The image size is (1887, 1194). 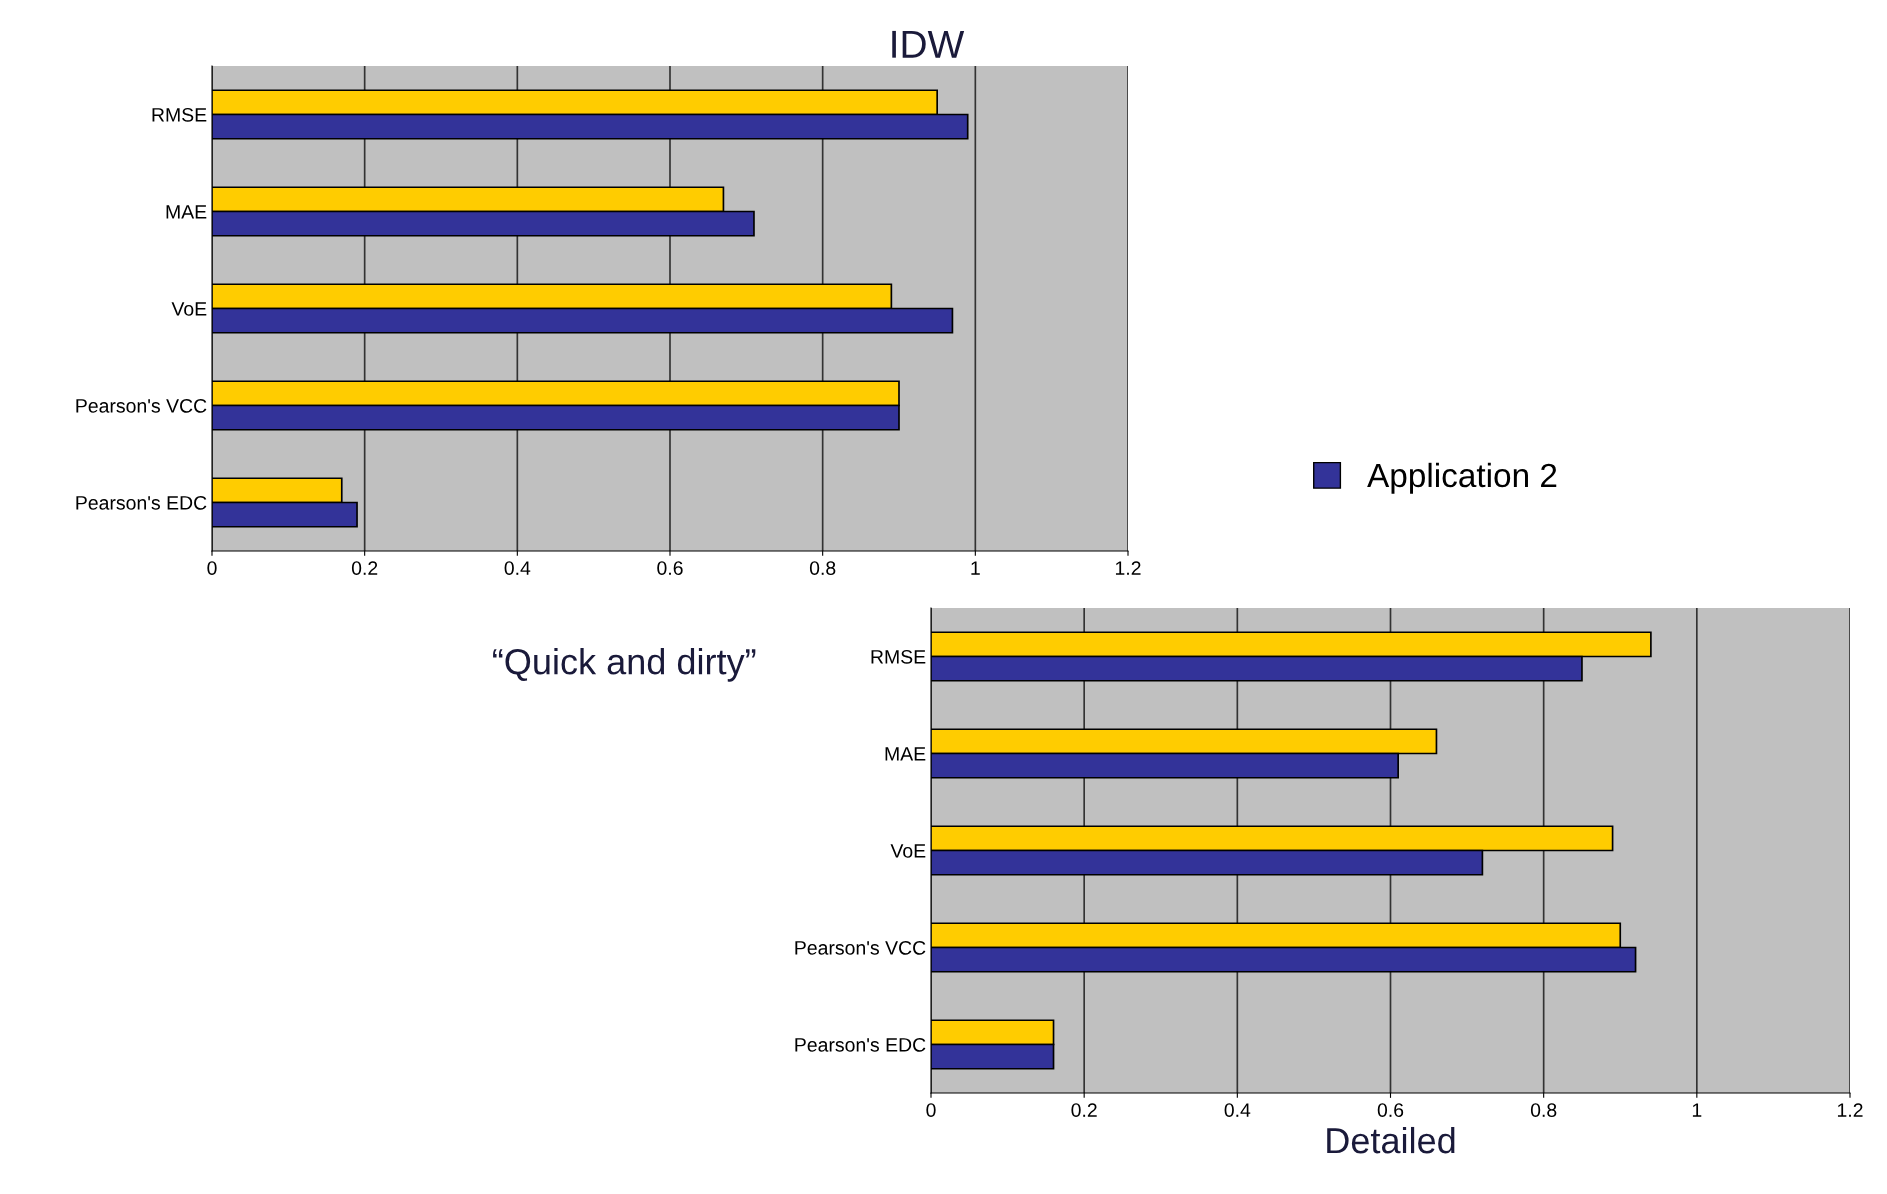 I want to click on chart-title: IDW, so click(x=928, y=44).